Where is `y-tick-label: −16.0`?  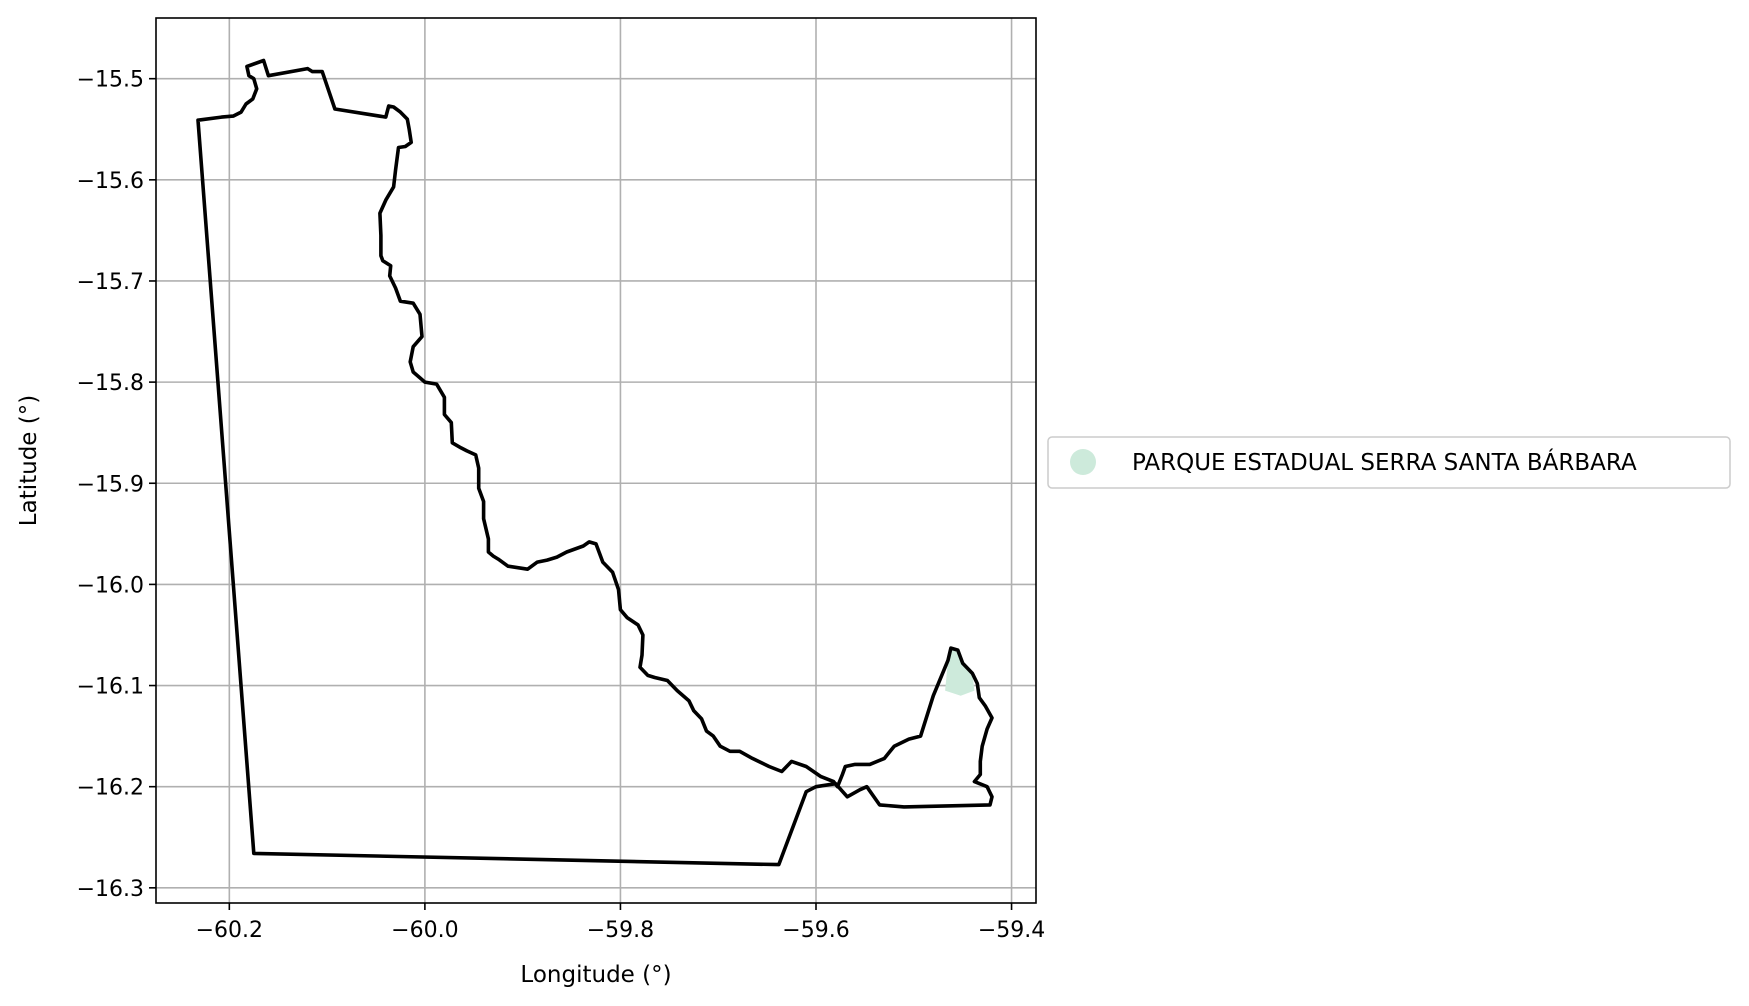
y-tick-label: −16.0 is located at coordinates (110, 585).